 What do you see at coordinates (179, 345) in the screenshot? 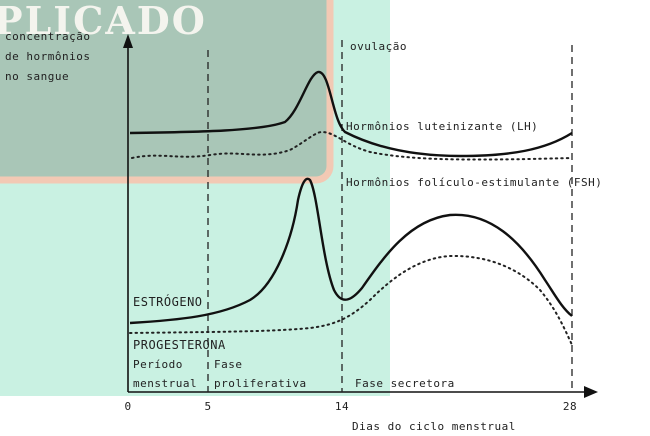
I see `progesterone-label: PROGESTERONA` at bounding box center [179, 345].